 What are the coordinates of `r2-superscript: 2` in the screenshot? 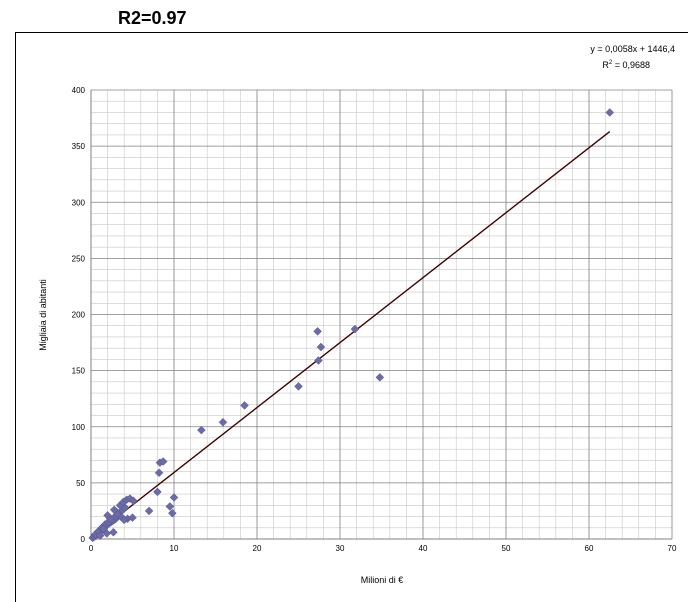 It's located at (611, 63).